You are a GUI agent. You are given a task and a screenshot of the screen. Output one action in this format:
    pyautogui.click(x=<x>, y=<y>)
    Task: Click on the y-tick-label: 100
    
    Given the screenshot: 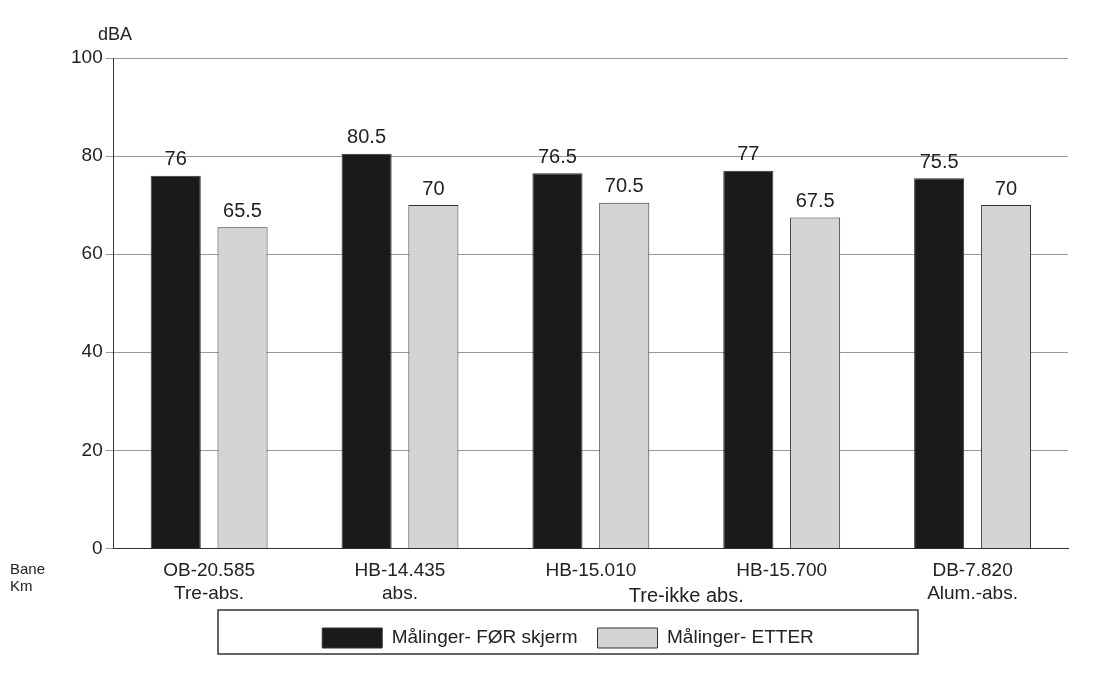 What is the action you would take?
    pyautogui.click(x=87, y=57)
    